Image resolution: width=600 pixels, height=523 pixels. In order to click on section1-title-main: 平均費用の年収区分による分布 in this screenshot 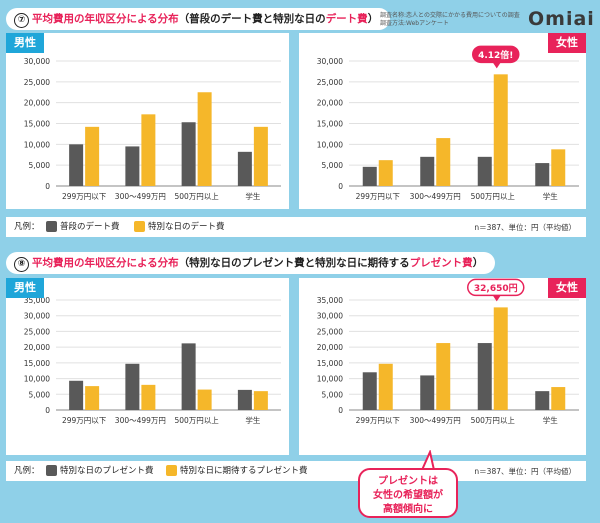, I will do `click(105, 19)`.